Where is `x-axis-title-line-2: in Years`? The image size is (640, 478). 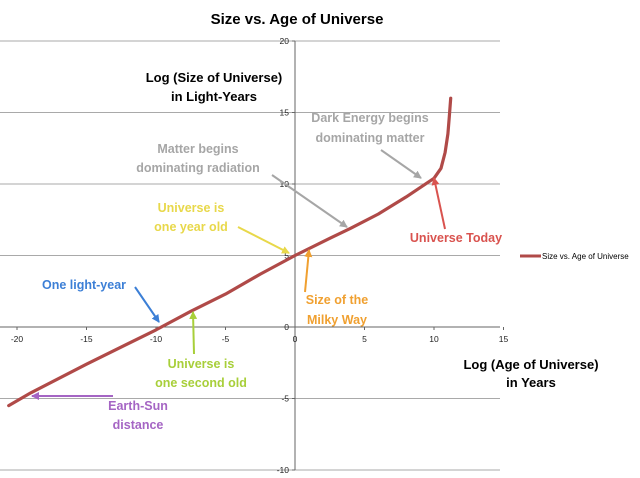 x-axis-title-line-2: in Years is located at coordinates (531, 382).